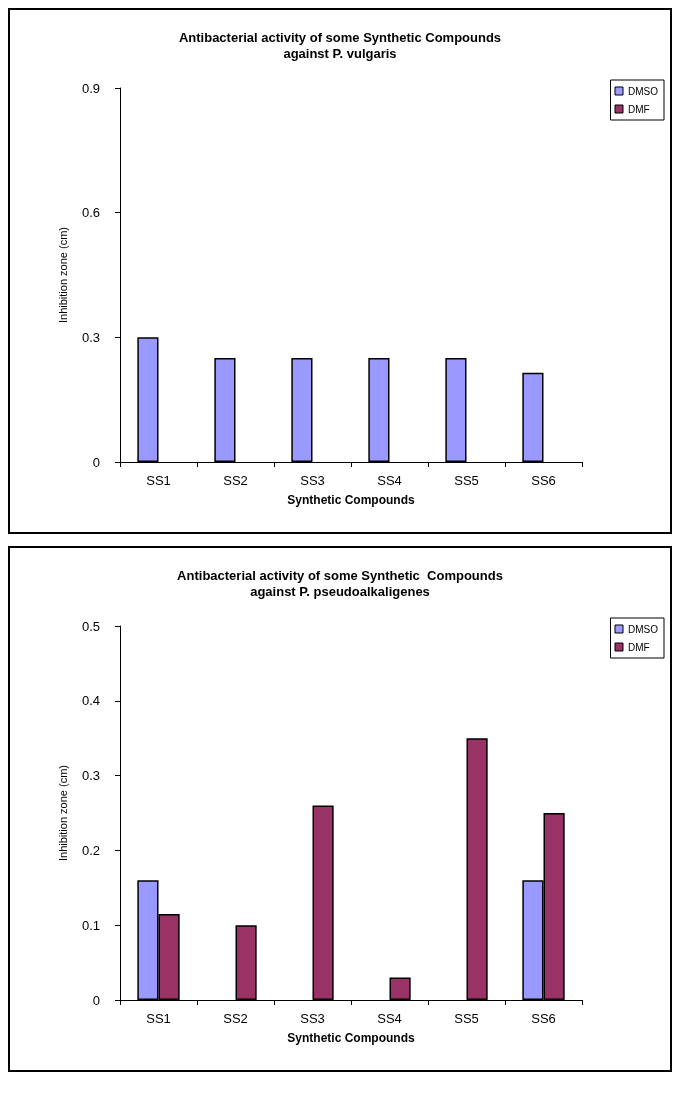  What do you see at coordinates (340, 45) in the screenshot?
I see `chart-title: Antibacterial activity of some Synthetic Compounds against P. vulgaris` at bounding box center [340, 45].